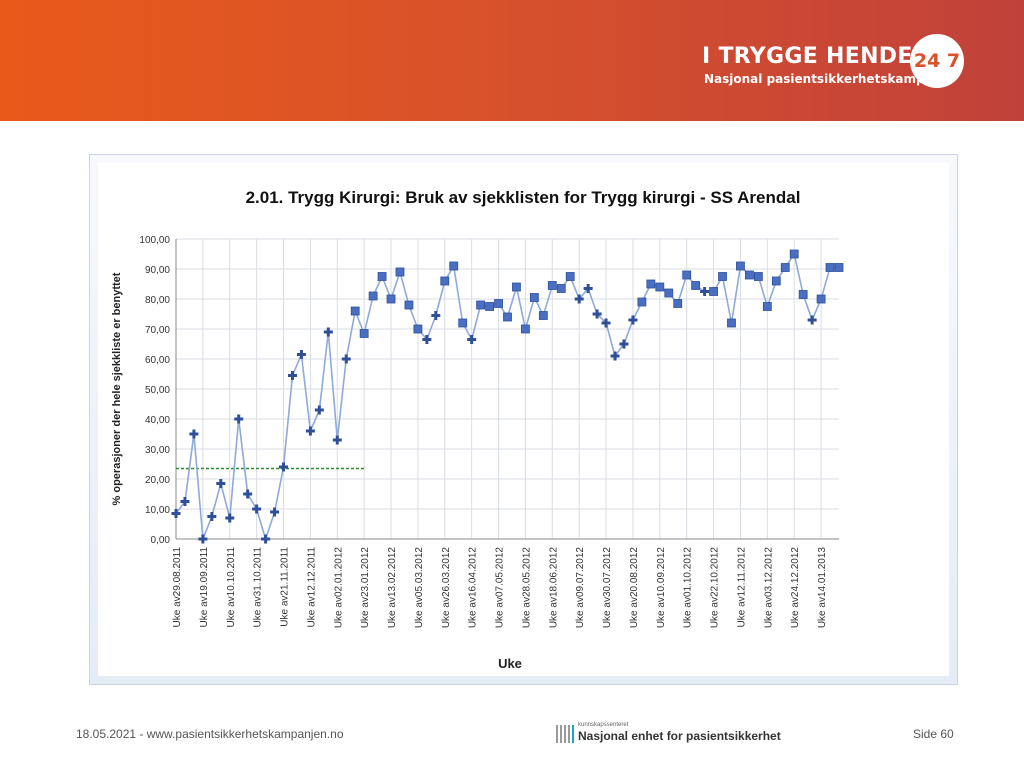 This screenshot has height=768, width=1024. What do you see at coordinates (607, 588) in the screenshot?
I see `x-tick-label: Uke av30.07.2012` at bounding box center [607, 588].